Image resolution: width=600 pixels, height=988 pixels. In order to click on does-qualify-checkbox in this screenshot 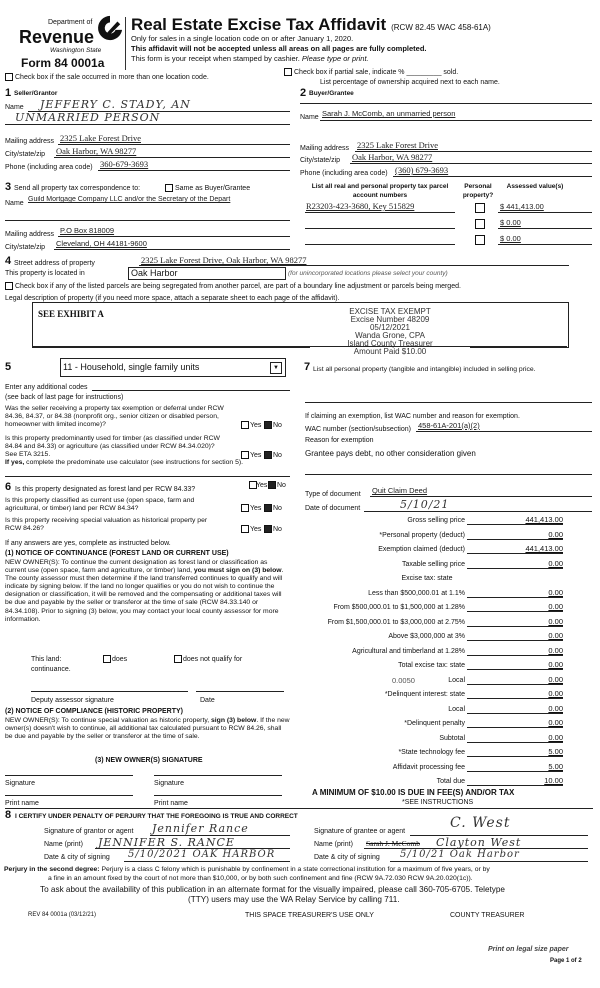, I will do `click(107, 659)`.